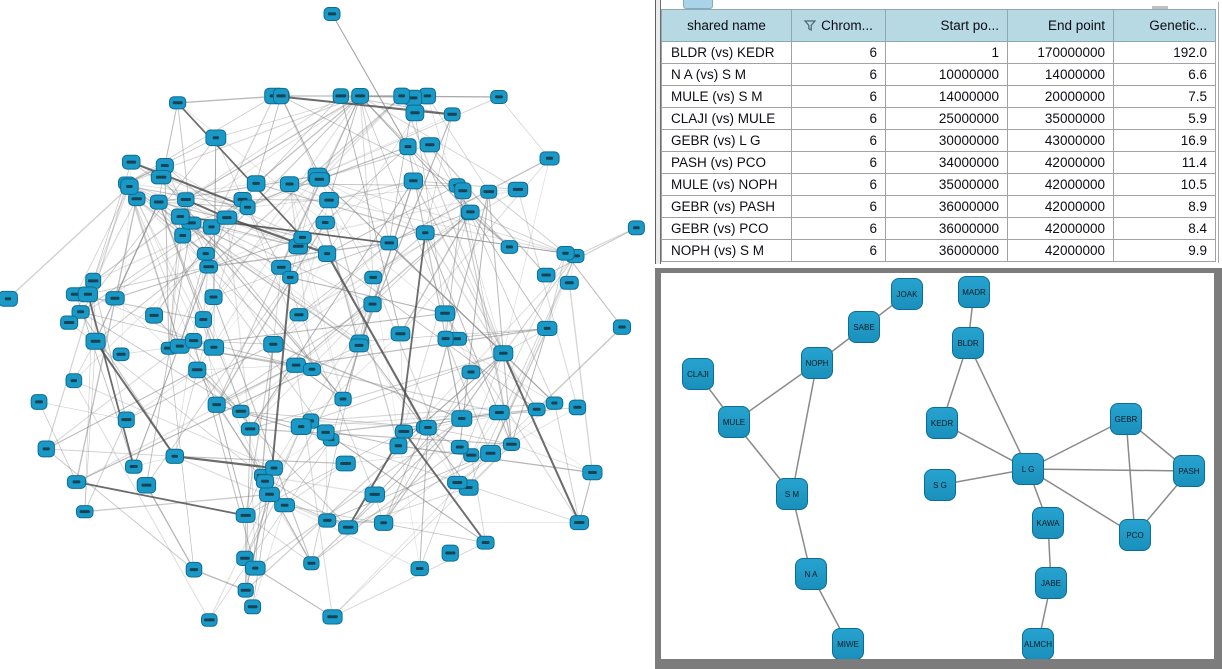 The width and height of the screenshot is (1222, 669). What do you see at coordinates (946, 228) in the screenshot?
I see `table-cell: 36000000` at bounding box center [946, 228].